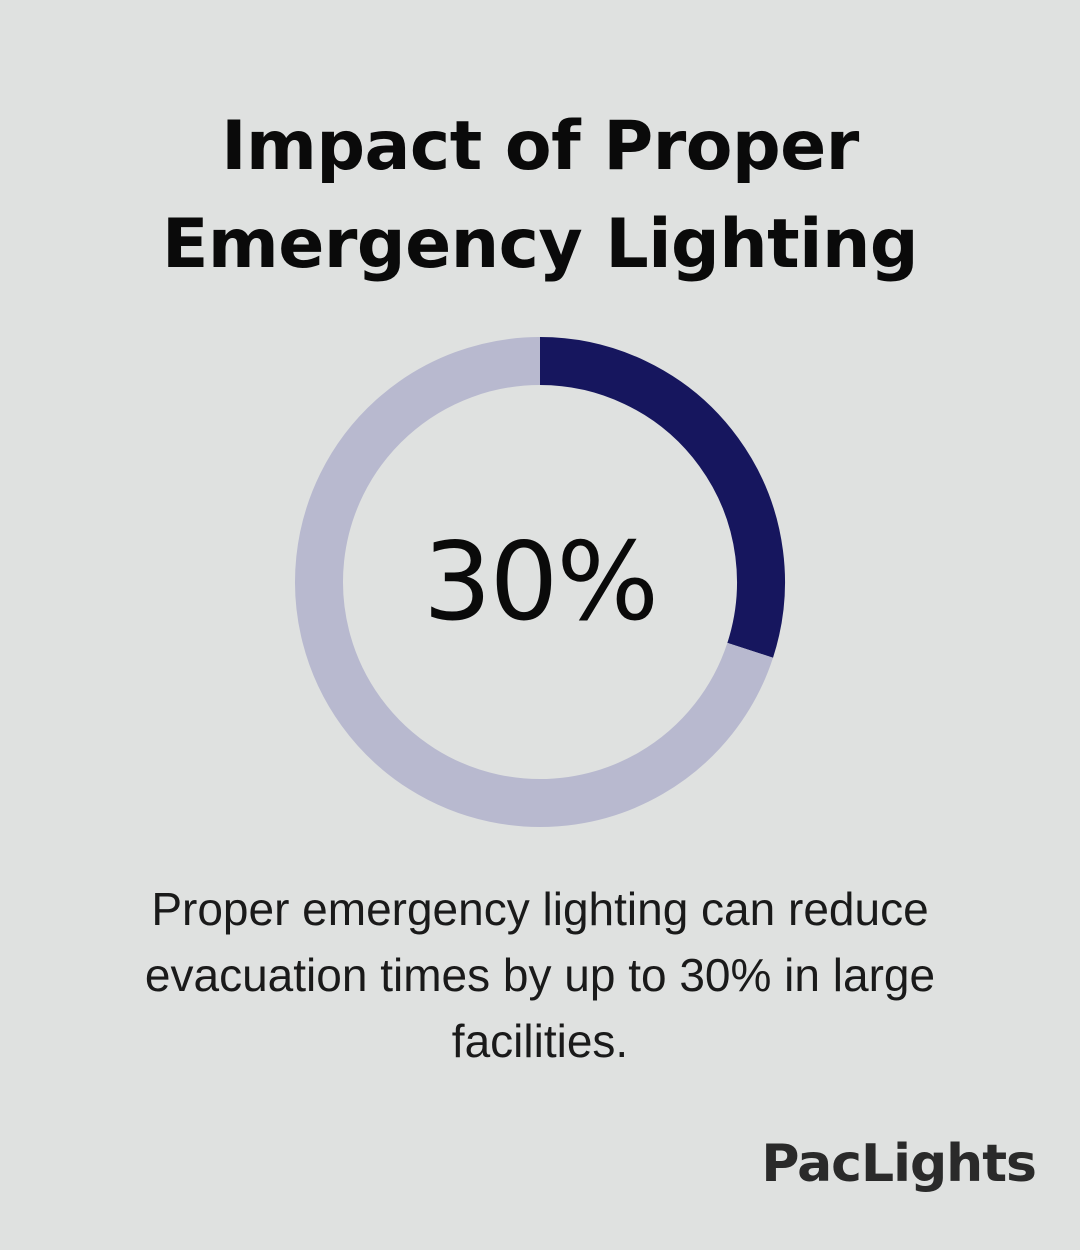  I want to click on center-value: 30%, so click(540, 582).